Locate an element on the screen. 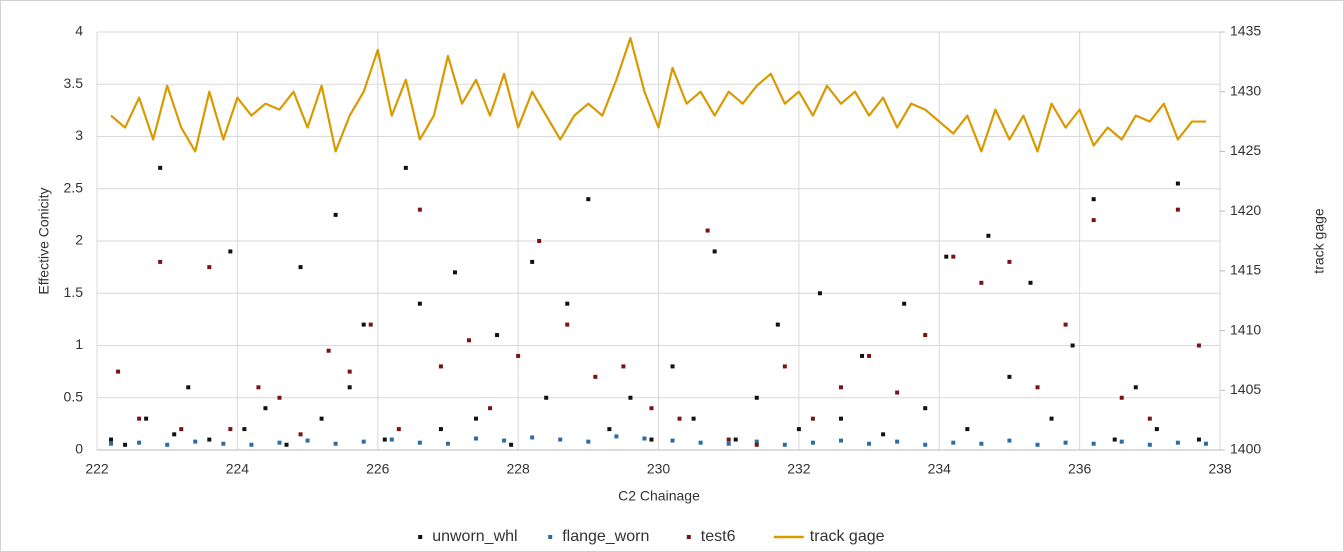  y2-tick-label: 1430 is located at coordinates (1245, 90).